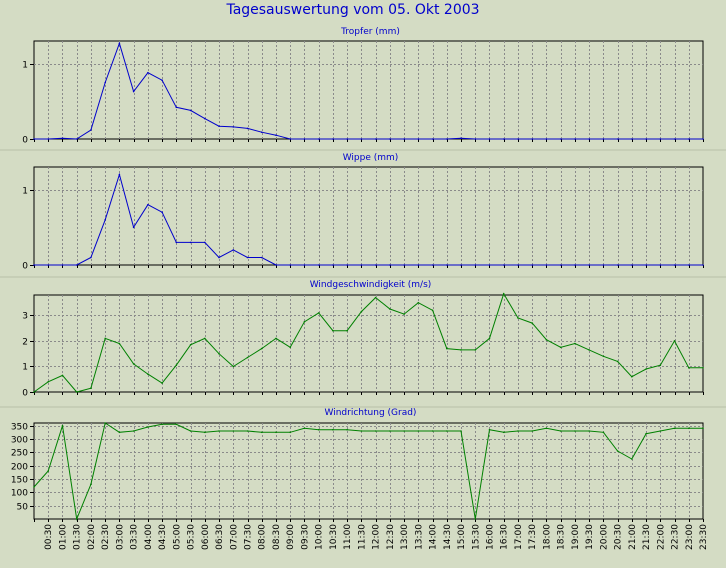 Image resolution: width=726 pixels, height=568 pixels. I want to click on x-tick-label: 21:30, so click(647, 537).